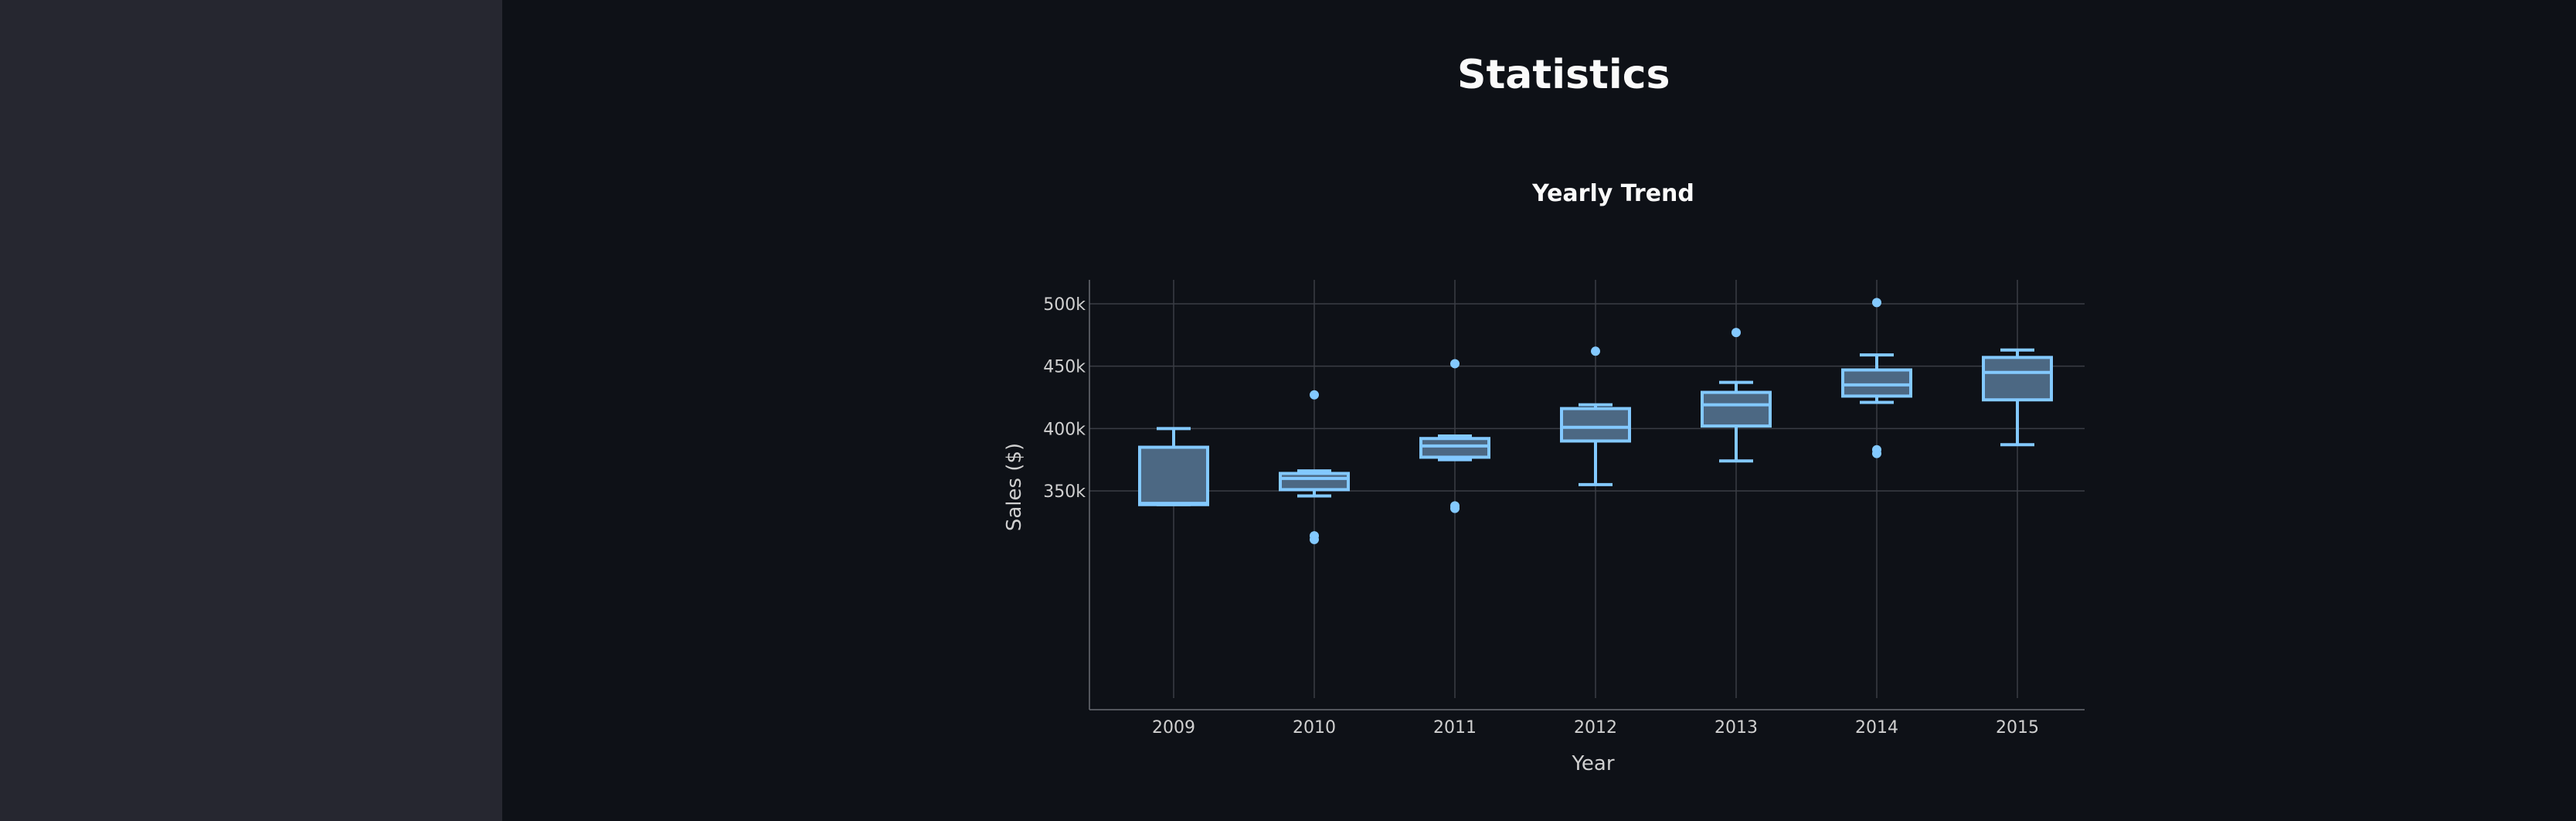  I want to click on box-2012, so click(1595, 425).